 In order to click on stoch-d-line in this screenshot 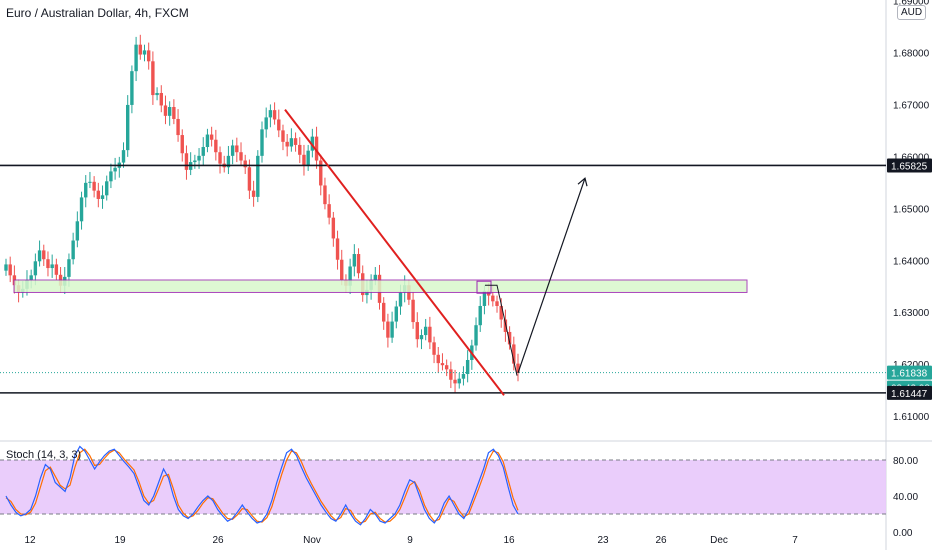, I will do `click(262, 486)`.